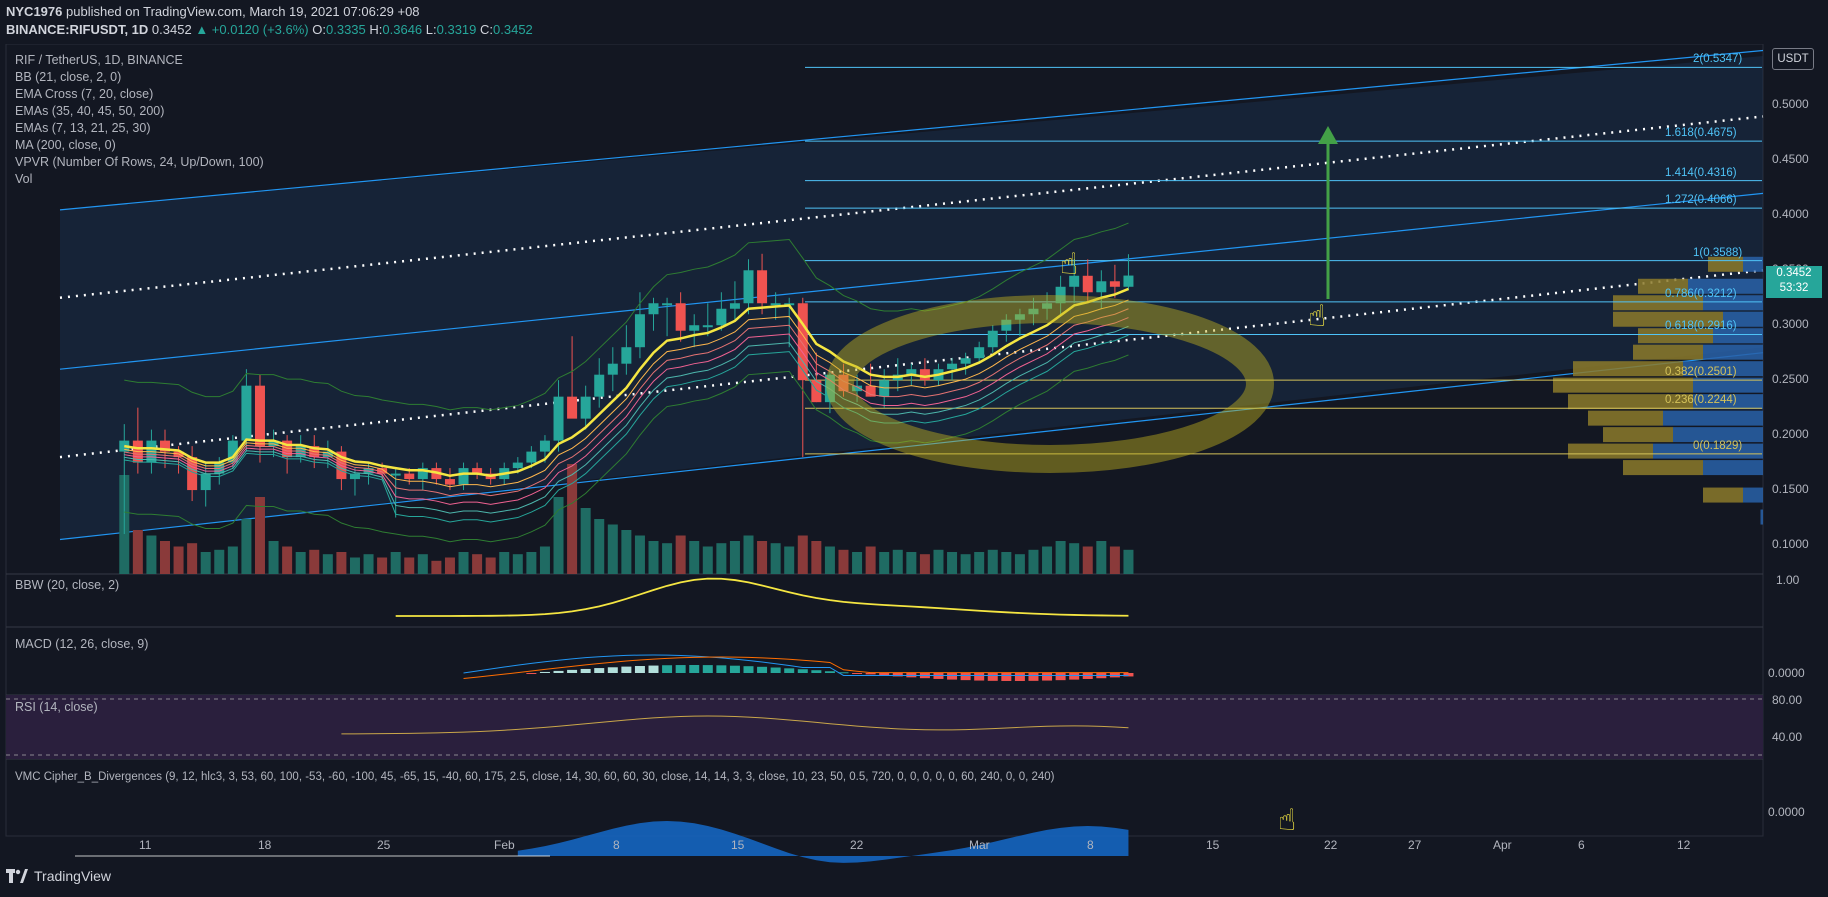  What do you see at coordinates (139, 162) in the screenshot?
I see `legend-vpvr: VPVR (Number Of Rows, 24, Up/Down, 100)` at bounding box center [139, 162].